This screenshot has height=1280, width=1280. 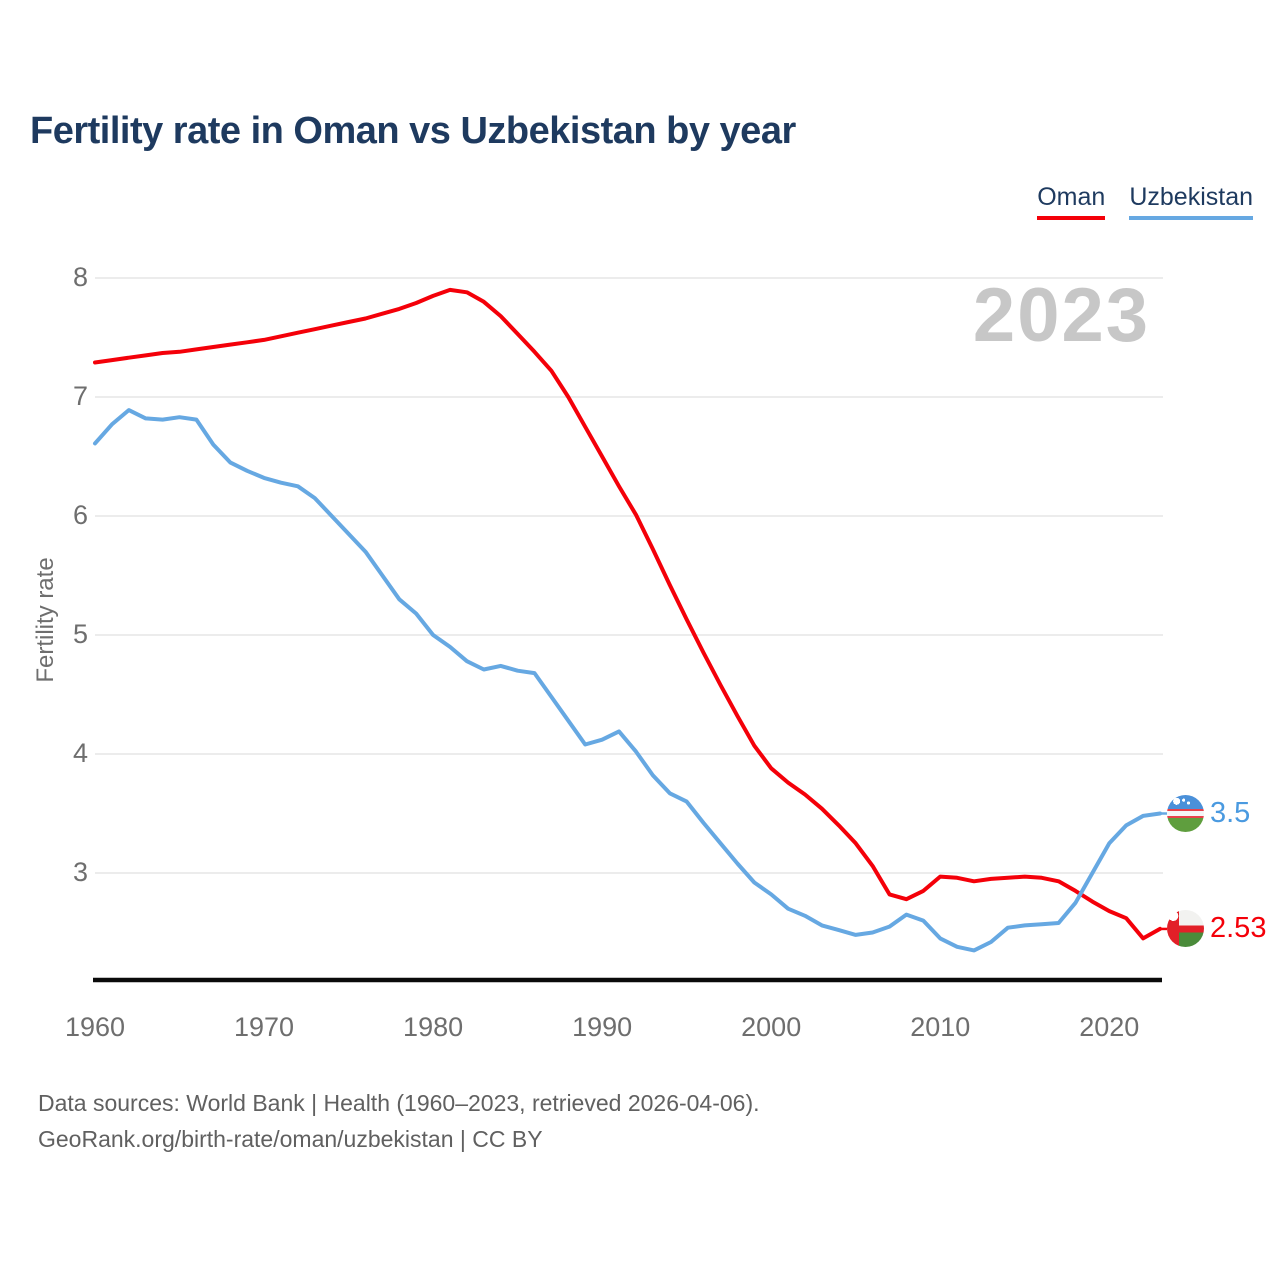 What do you see at coordinates (771, 1027) in the screenshot?
I see `x-tick-label: 2000` at bounding box center [771, 1027].